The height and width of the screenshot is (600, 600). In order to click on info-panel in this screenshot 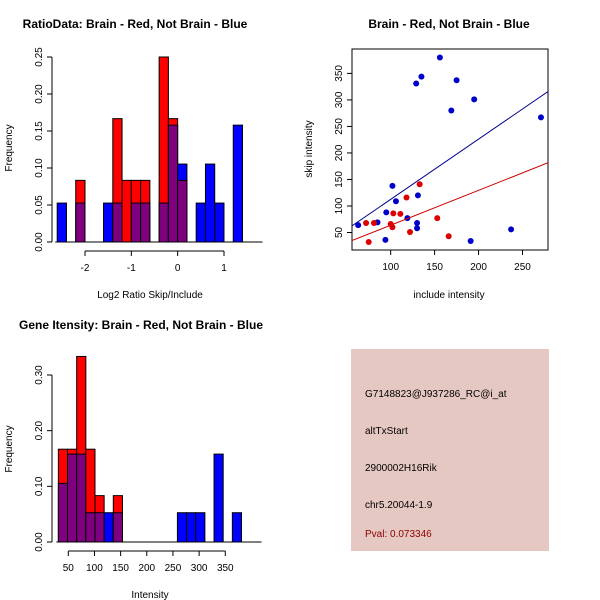, I will do `click(450, 450)`.